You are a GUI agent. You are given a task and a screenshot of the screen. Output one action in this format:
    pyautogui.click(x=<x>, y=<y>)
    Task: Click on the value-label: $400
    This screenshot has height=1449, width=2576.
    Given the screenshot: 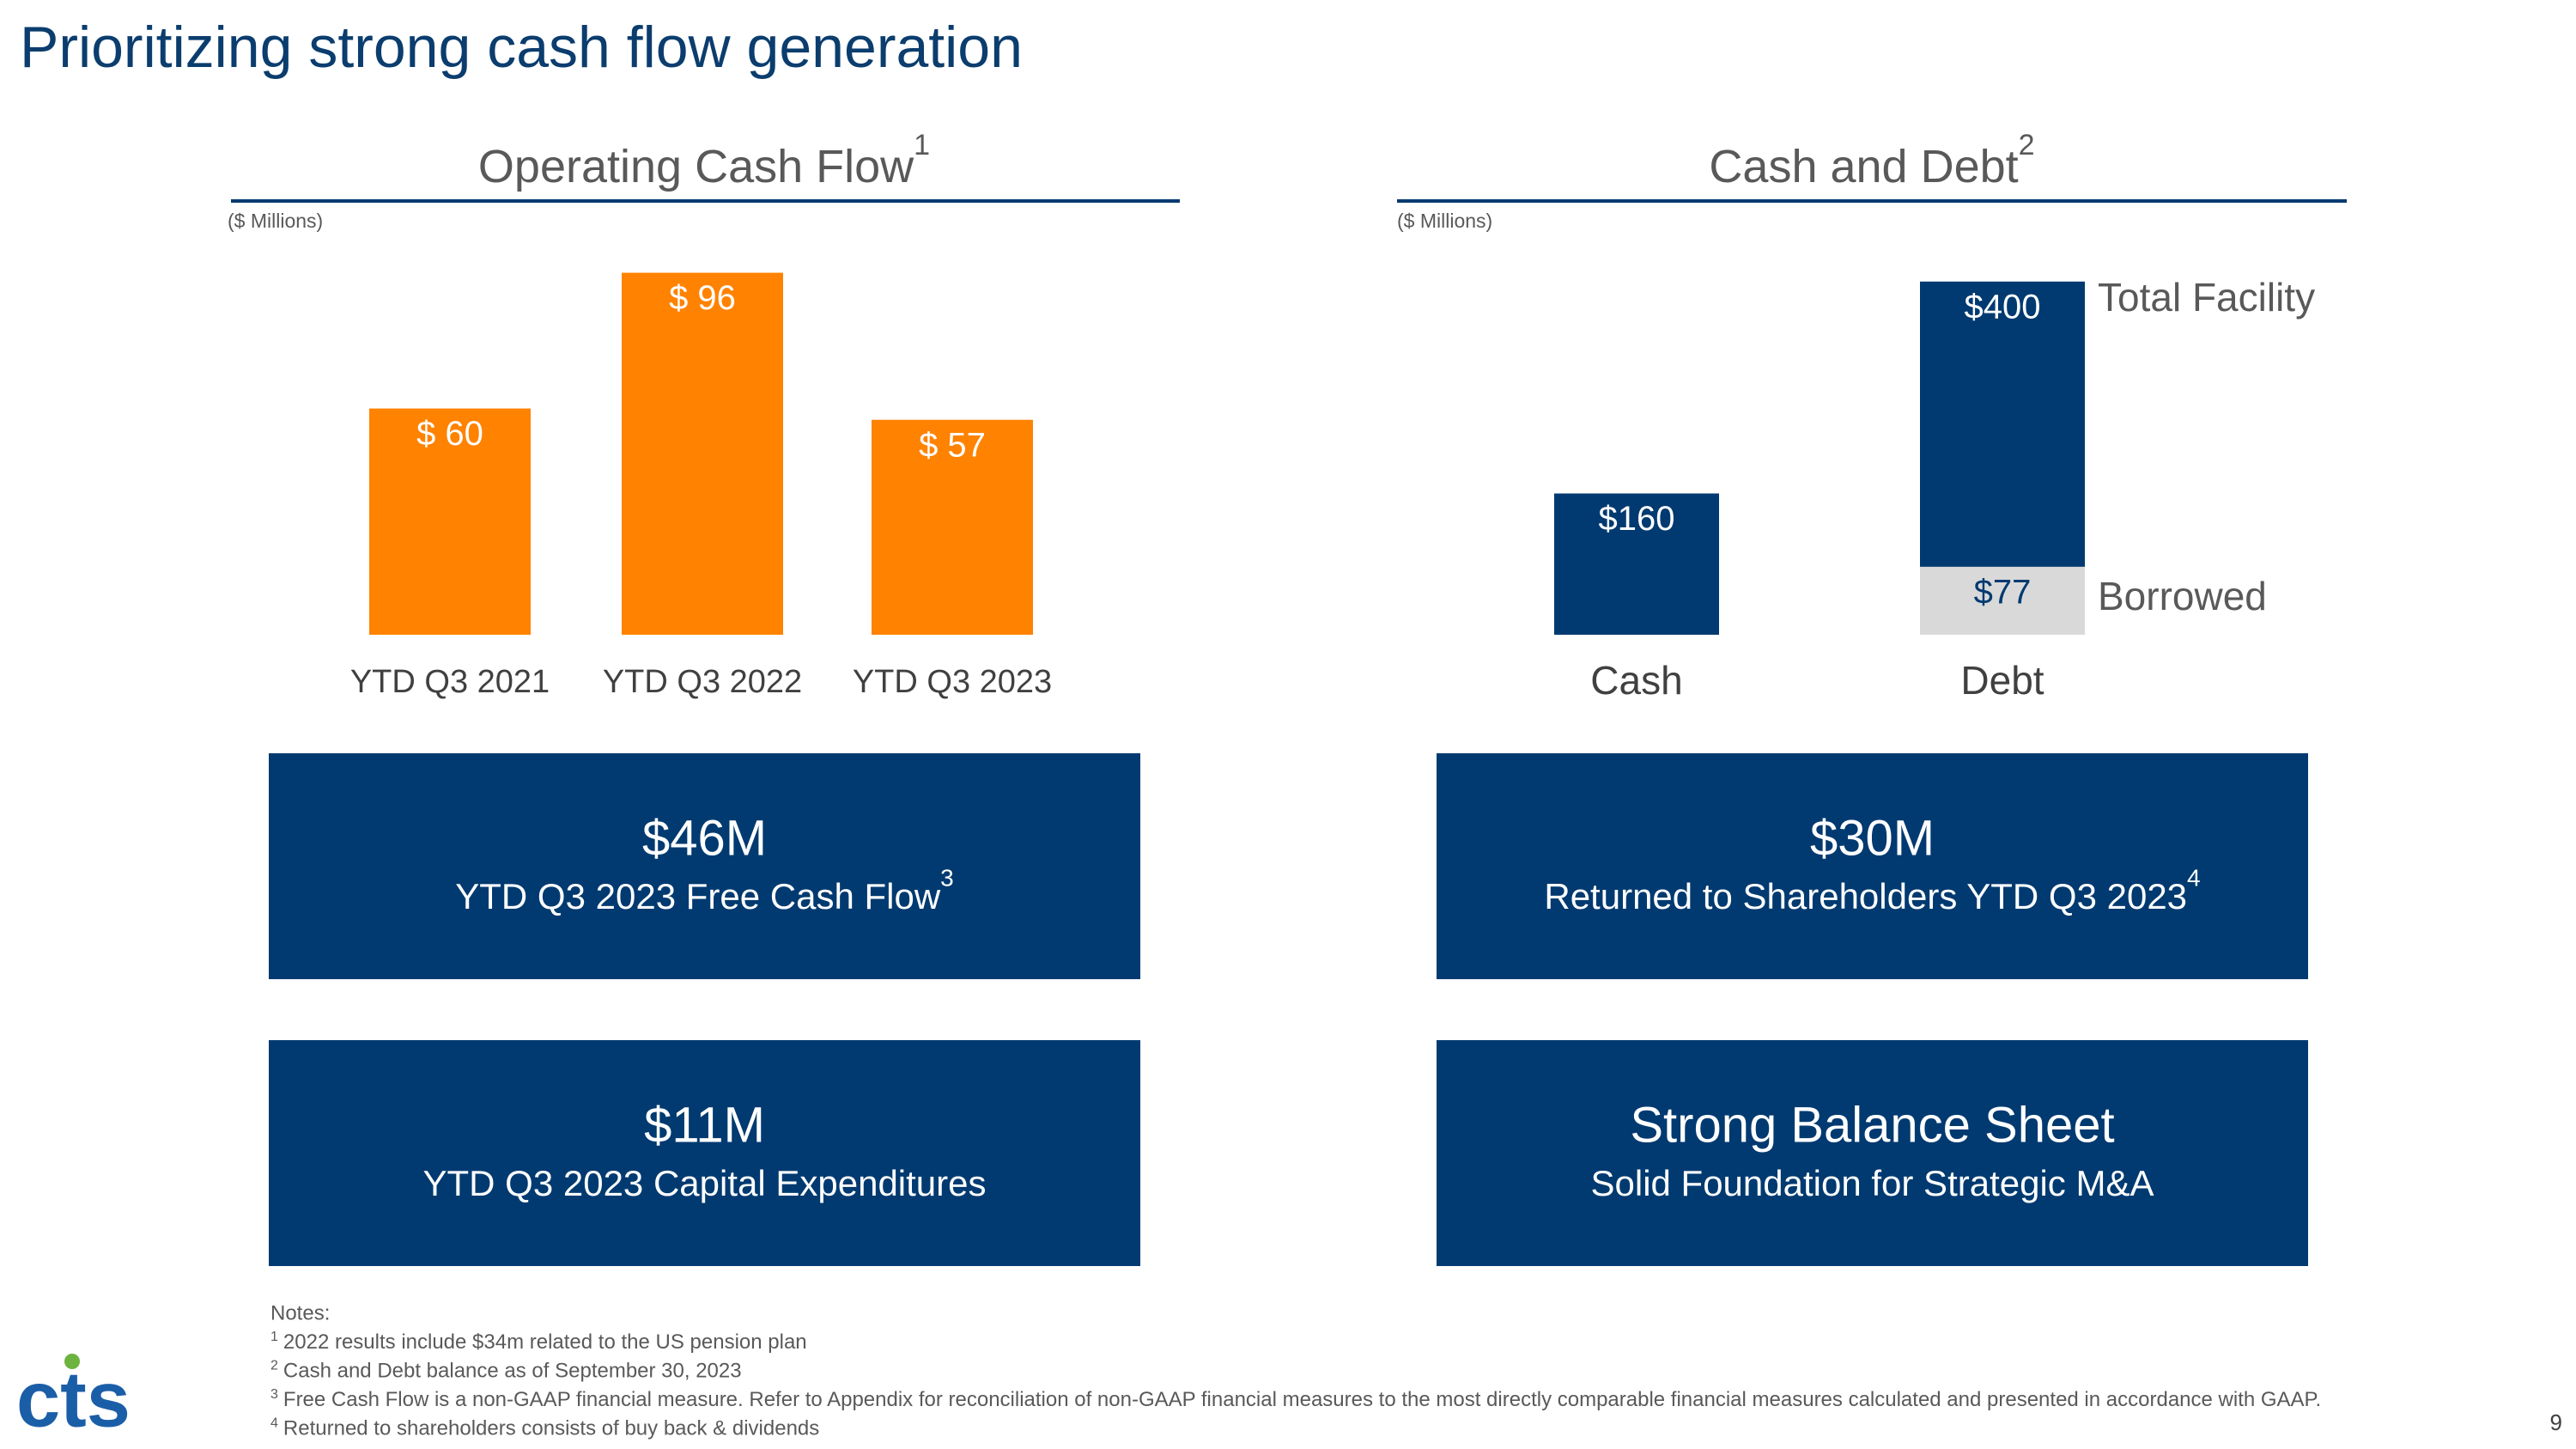 What is the action you would take?
    pyautogui.click(x=2003, y=307)
    